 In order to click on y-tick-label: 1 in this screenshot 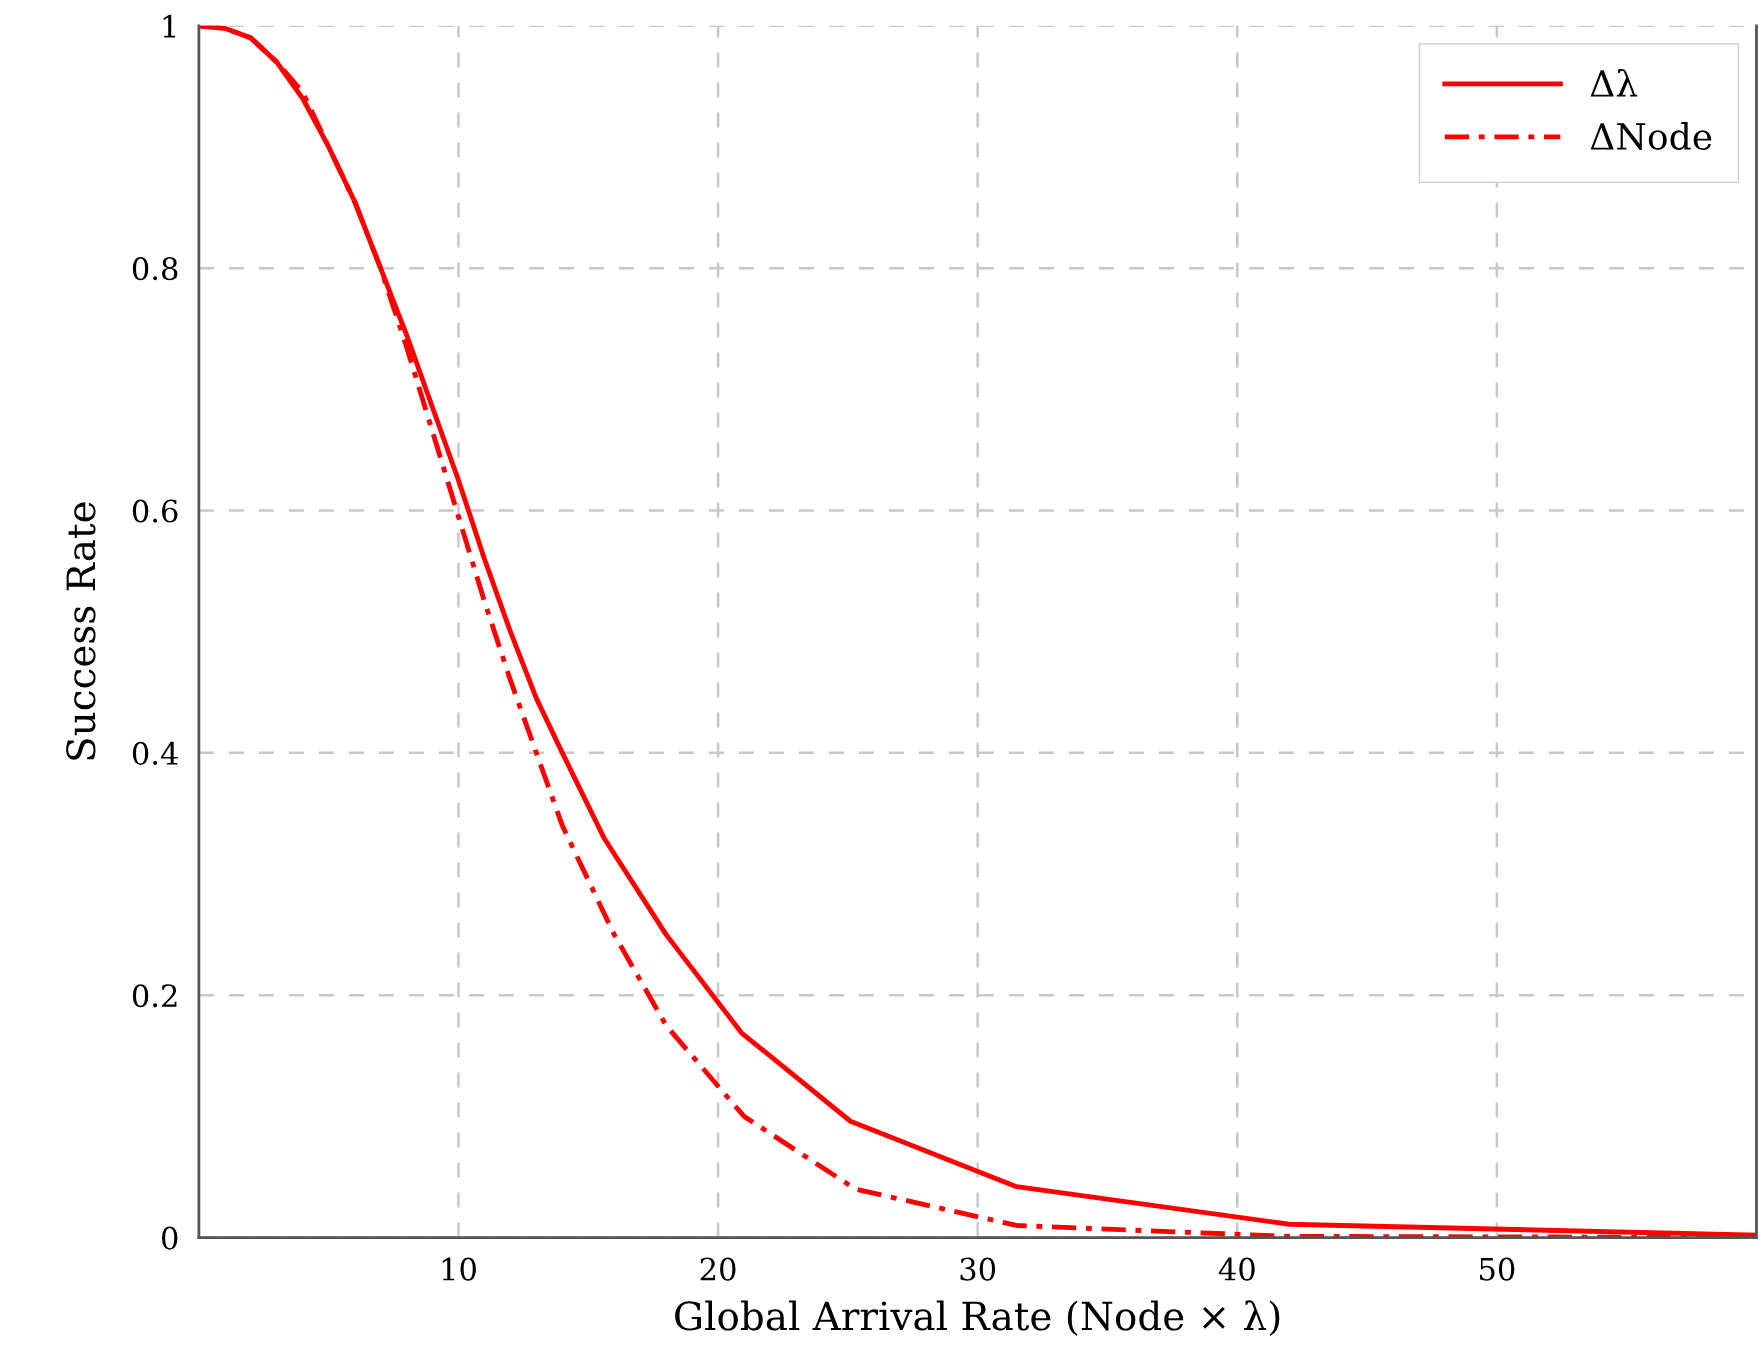, I will do `click(169, 26)`.